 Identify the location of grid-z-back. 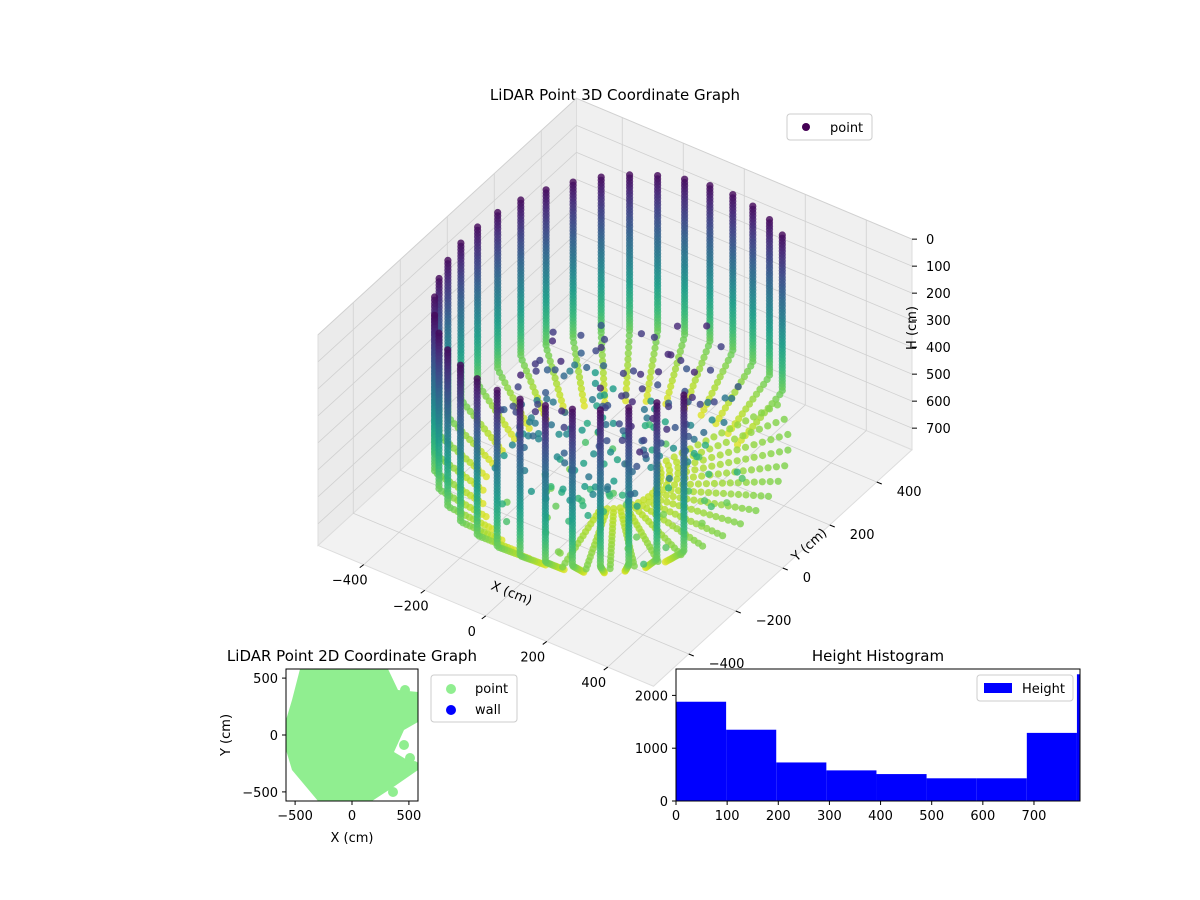
(744, 168).